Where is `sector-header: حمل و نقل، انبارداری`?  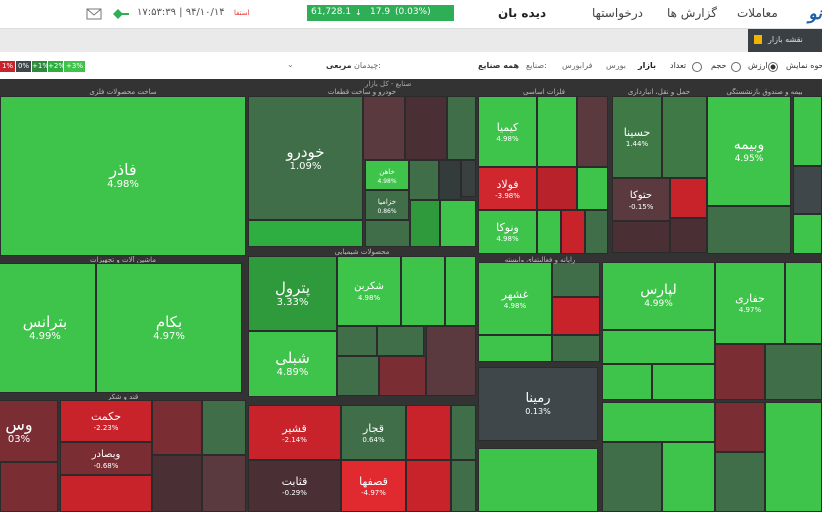 sector-header: حمل و نقل، انبارداری is located at coordinates (659, 92).